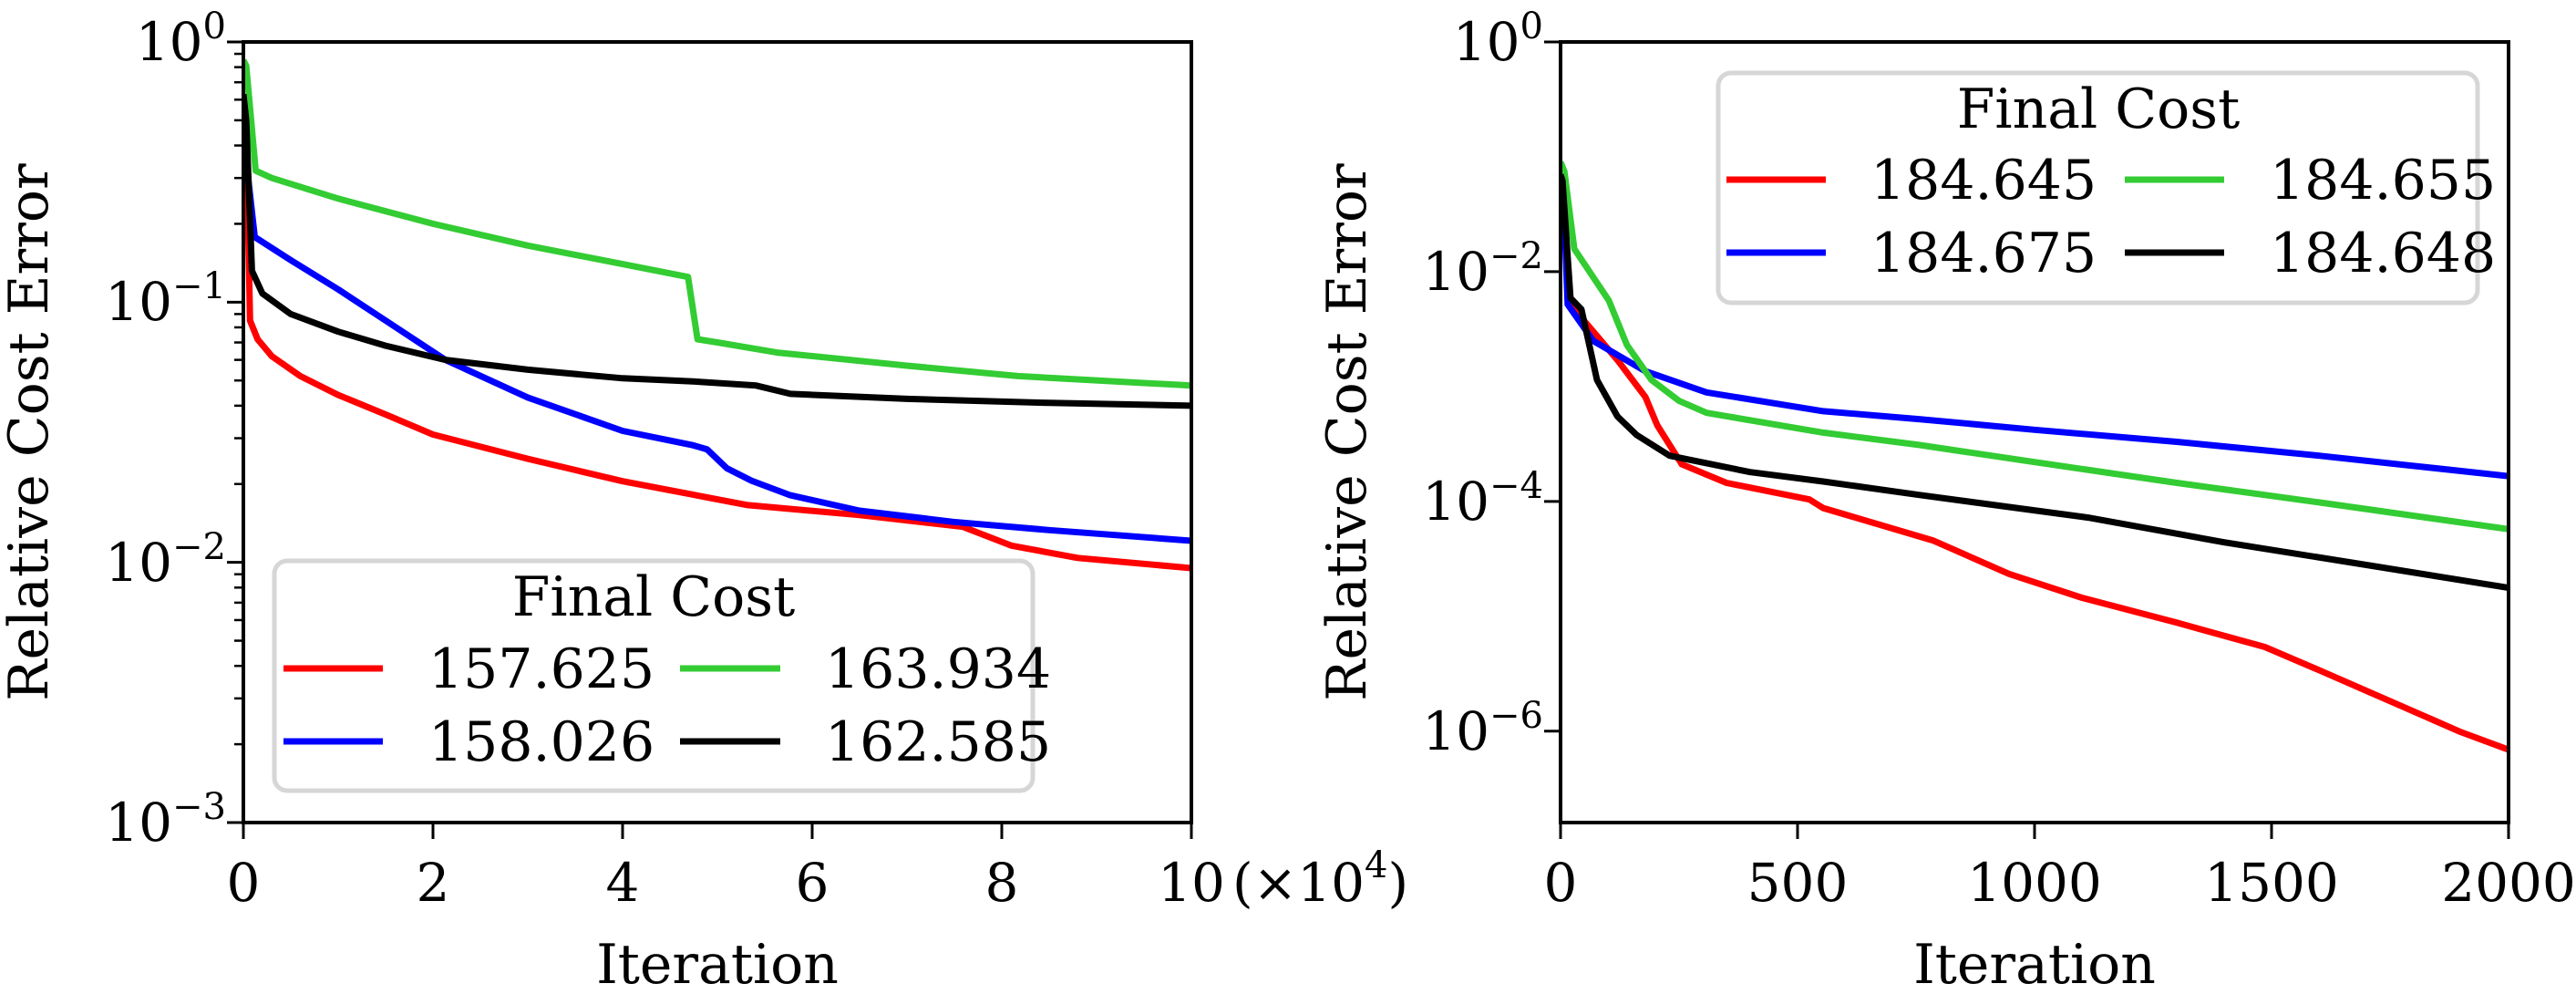 This screenshot has width=2576, height=994. I want to click on y-tick-exp: −3, so click(199, 807).